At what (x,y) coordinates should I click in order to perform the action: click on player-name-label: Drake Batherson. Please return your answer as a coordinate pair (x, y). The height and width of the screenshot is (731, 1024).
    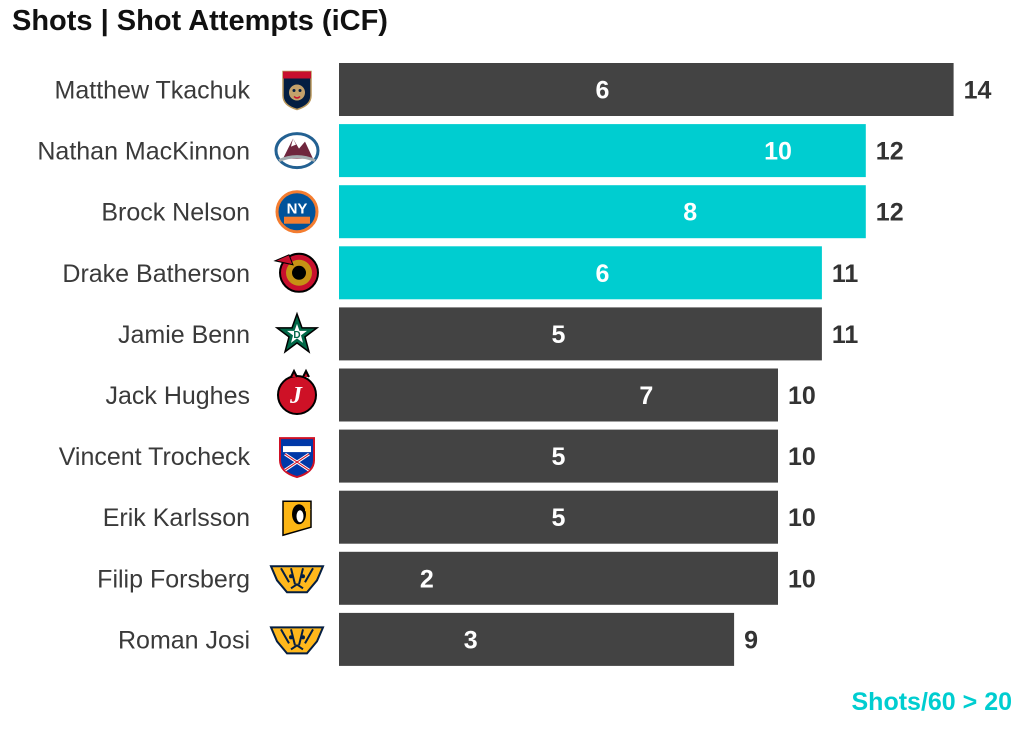
    Looking at the image, I should click on (156, 274).